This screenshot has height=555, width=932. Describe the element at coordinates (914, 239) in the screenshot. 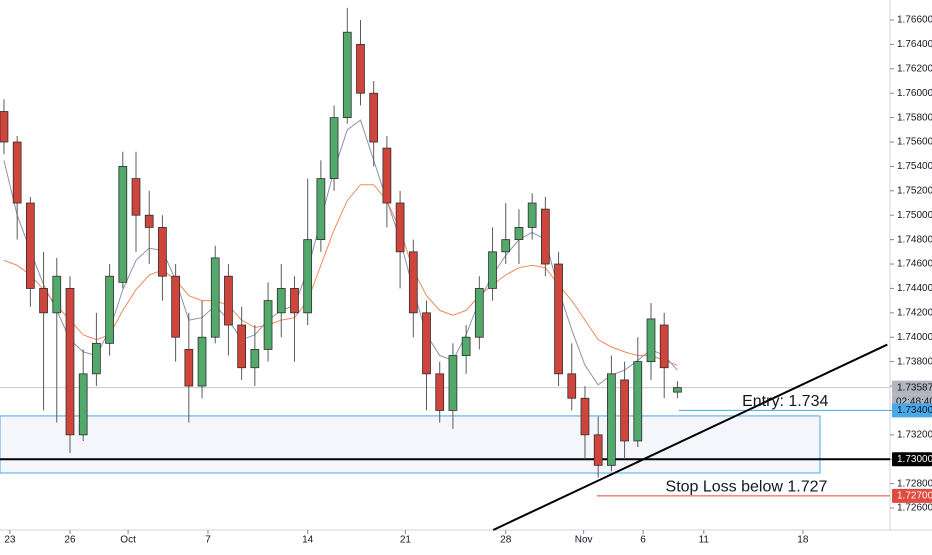

I see `y-tick-label: 1.74800` at that location.